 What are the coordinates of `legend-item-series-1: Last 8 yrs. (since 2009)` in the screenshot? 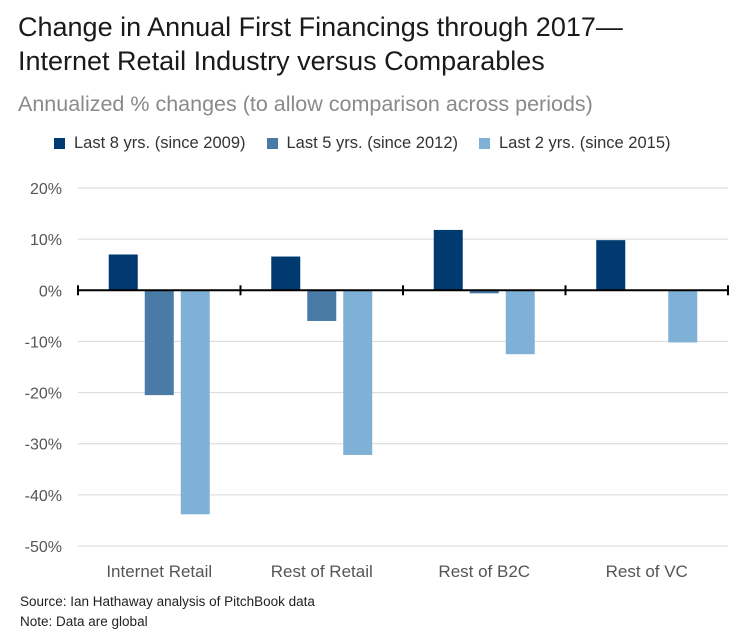 It's located at (150, 143).